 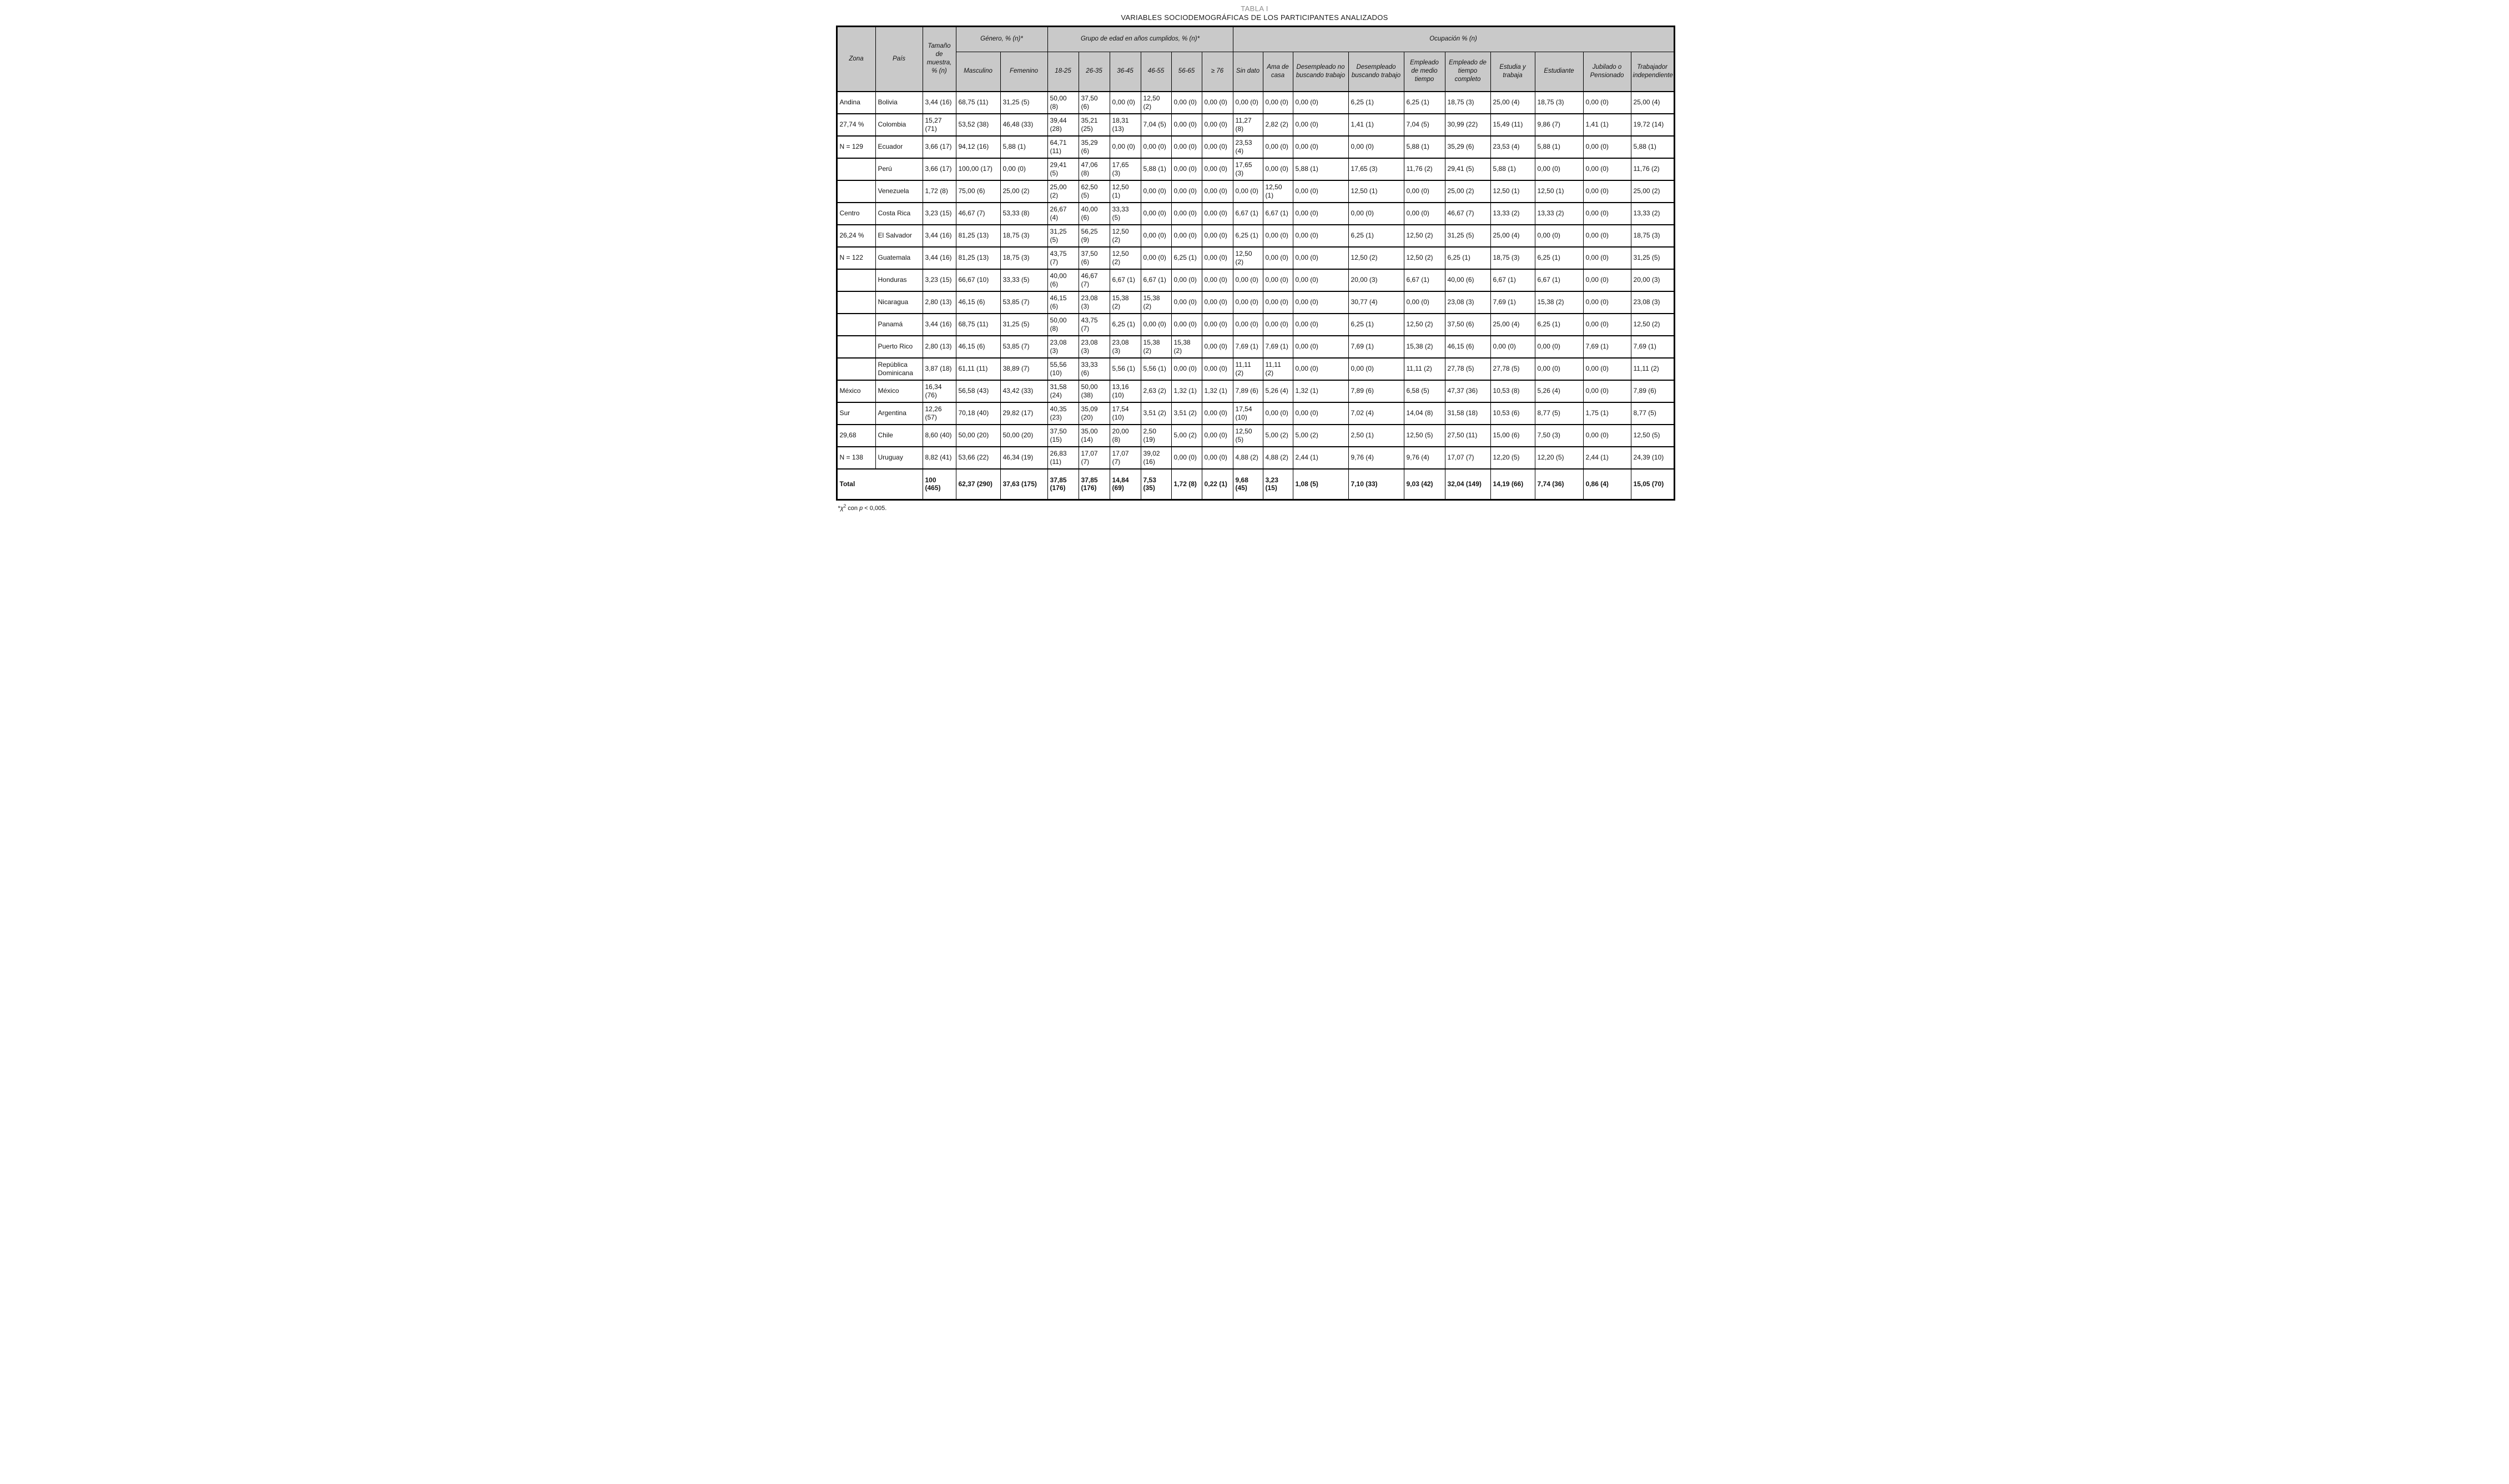 What do you see at coordinates (1512, 125) in the screenshot?
I see `value-cell: 15,49 (11)` at bounding box center [1512, 125].